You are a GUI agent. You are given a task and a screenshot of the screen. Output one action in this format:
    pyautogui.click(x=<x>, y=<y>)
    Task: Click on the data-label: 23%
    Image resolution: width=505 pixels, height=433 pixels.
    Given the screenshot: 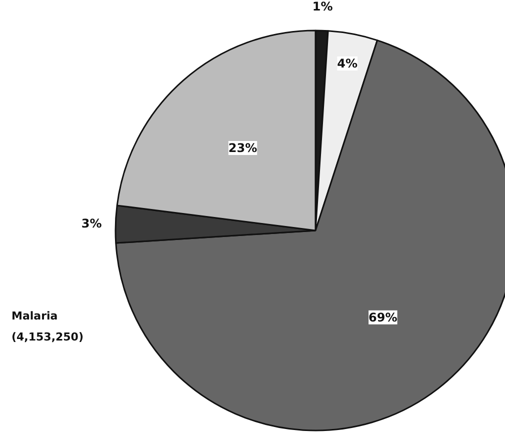 What is the action you would take?
    pyautogui.click(x=243, y=147)
    